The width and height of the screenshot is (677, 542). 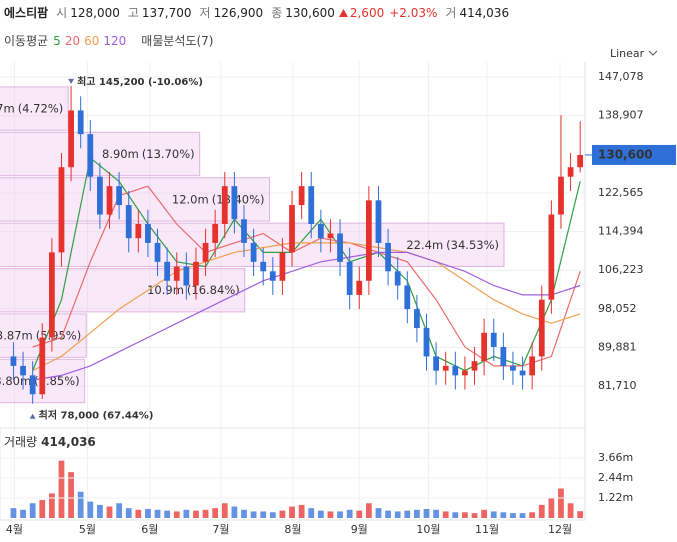 What do you see at coordinates (166, 12) in the screenshot?
I see `field-value: 137,700` at bounding box center [166, 12].